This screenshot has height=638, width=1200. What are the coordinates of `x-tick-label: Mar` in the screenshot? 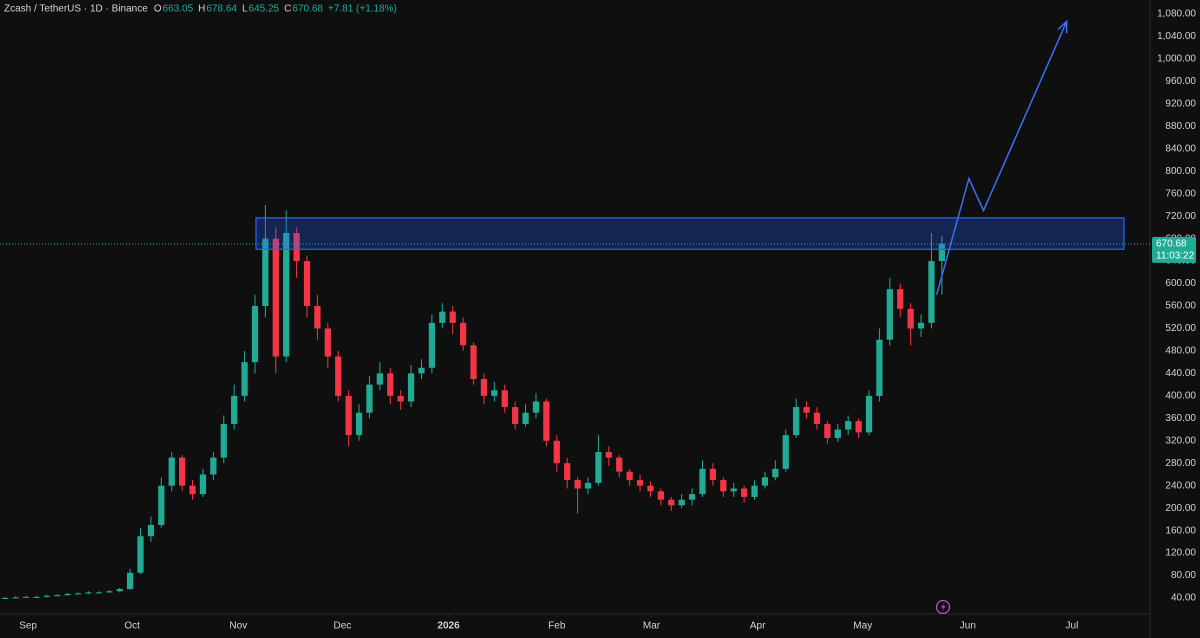 It's located at (652, 626).